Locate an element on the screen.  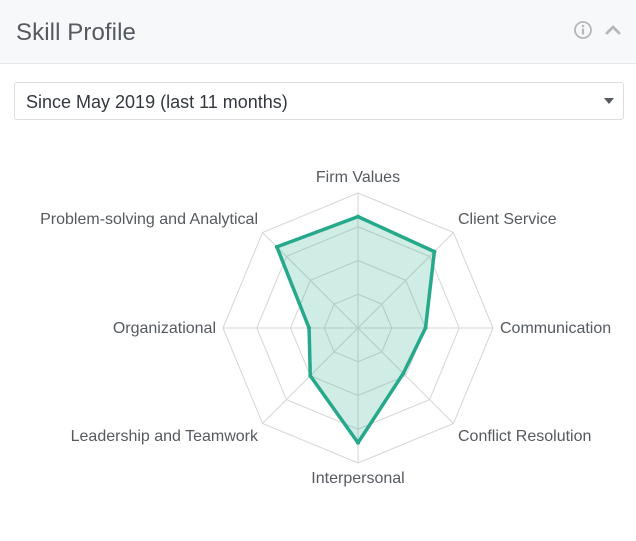
axis-label-communication: Communication is located at coordinates (555, 328).